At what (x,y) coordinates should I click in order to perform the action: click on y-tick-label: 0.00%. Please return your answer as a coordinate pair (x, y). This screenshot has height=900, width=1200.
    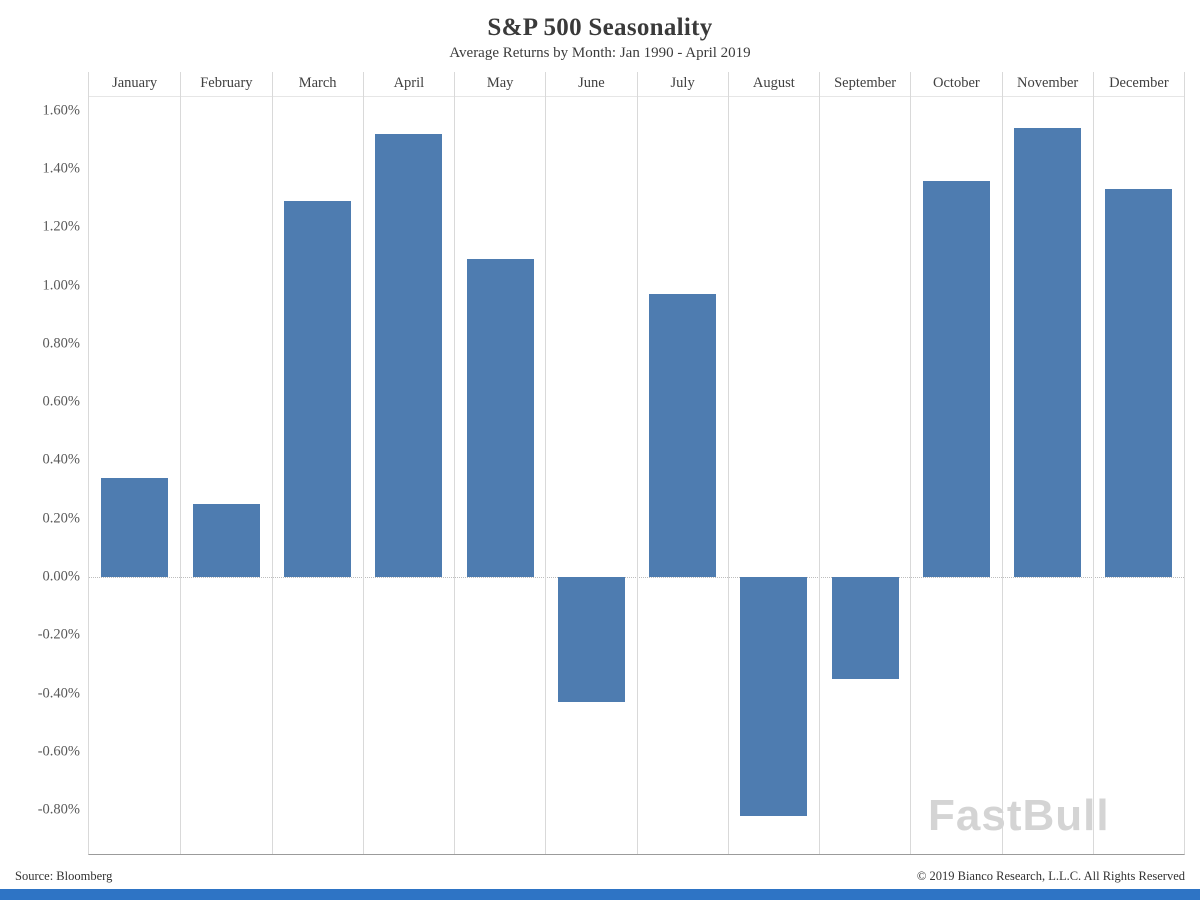
    Looking at the image, I should click on (61, 576).